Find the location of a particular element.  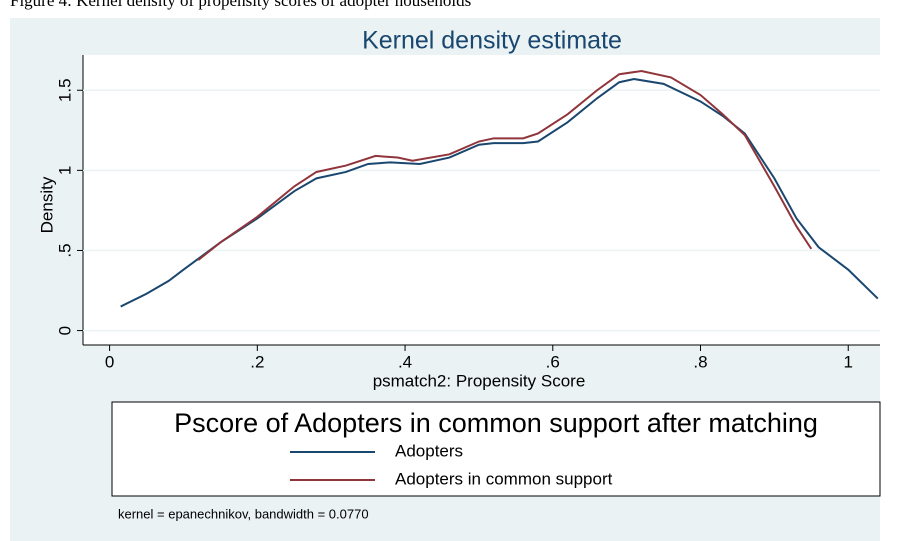

y-axis-label: Density is located at coordinates (46, 204).